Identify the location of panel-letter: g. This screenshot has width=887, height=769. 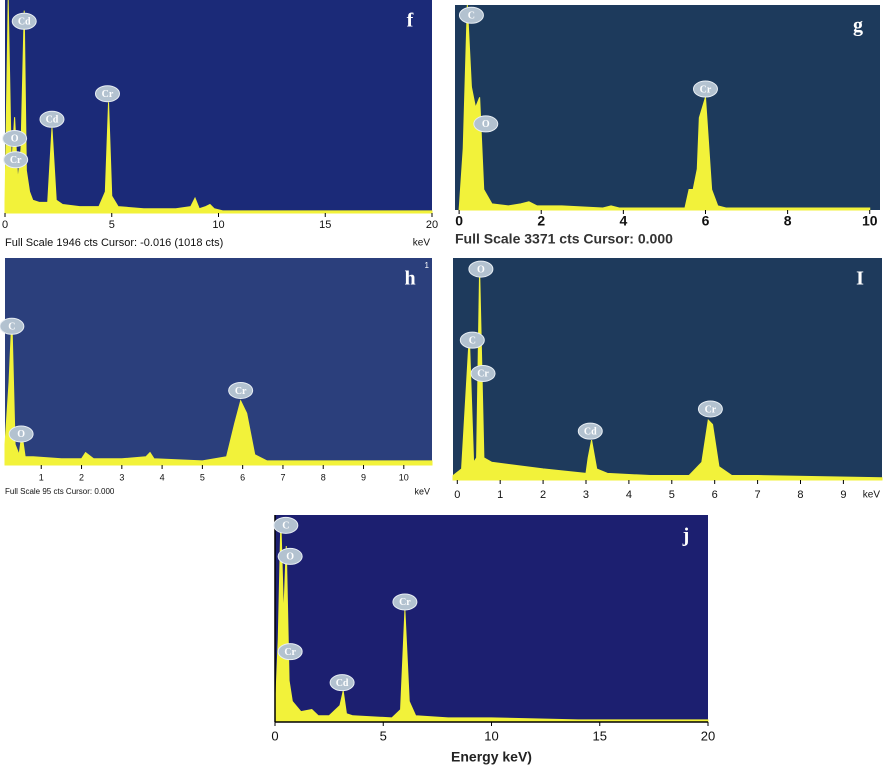
(858, 26).